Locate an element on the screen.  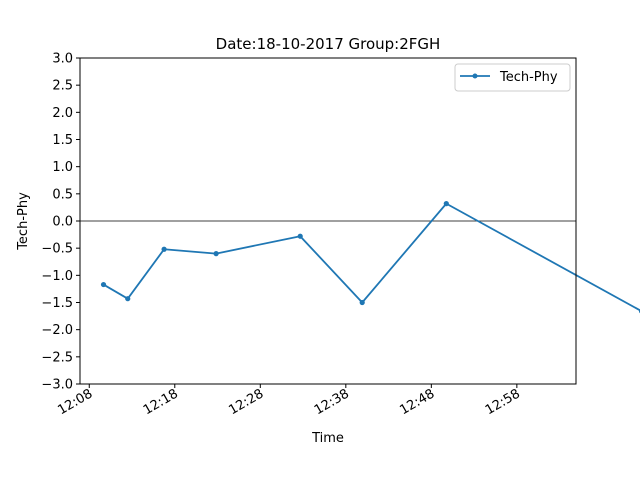
y-tick-label: −2.5 is located at coordinates (57, 357).